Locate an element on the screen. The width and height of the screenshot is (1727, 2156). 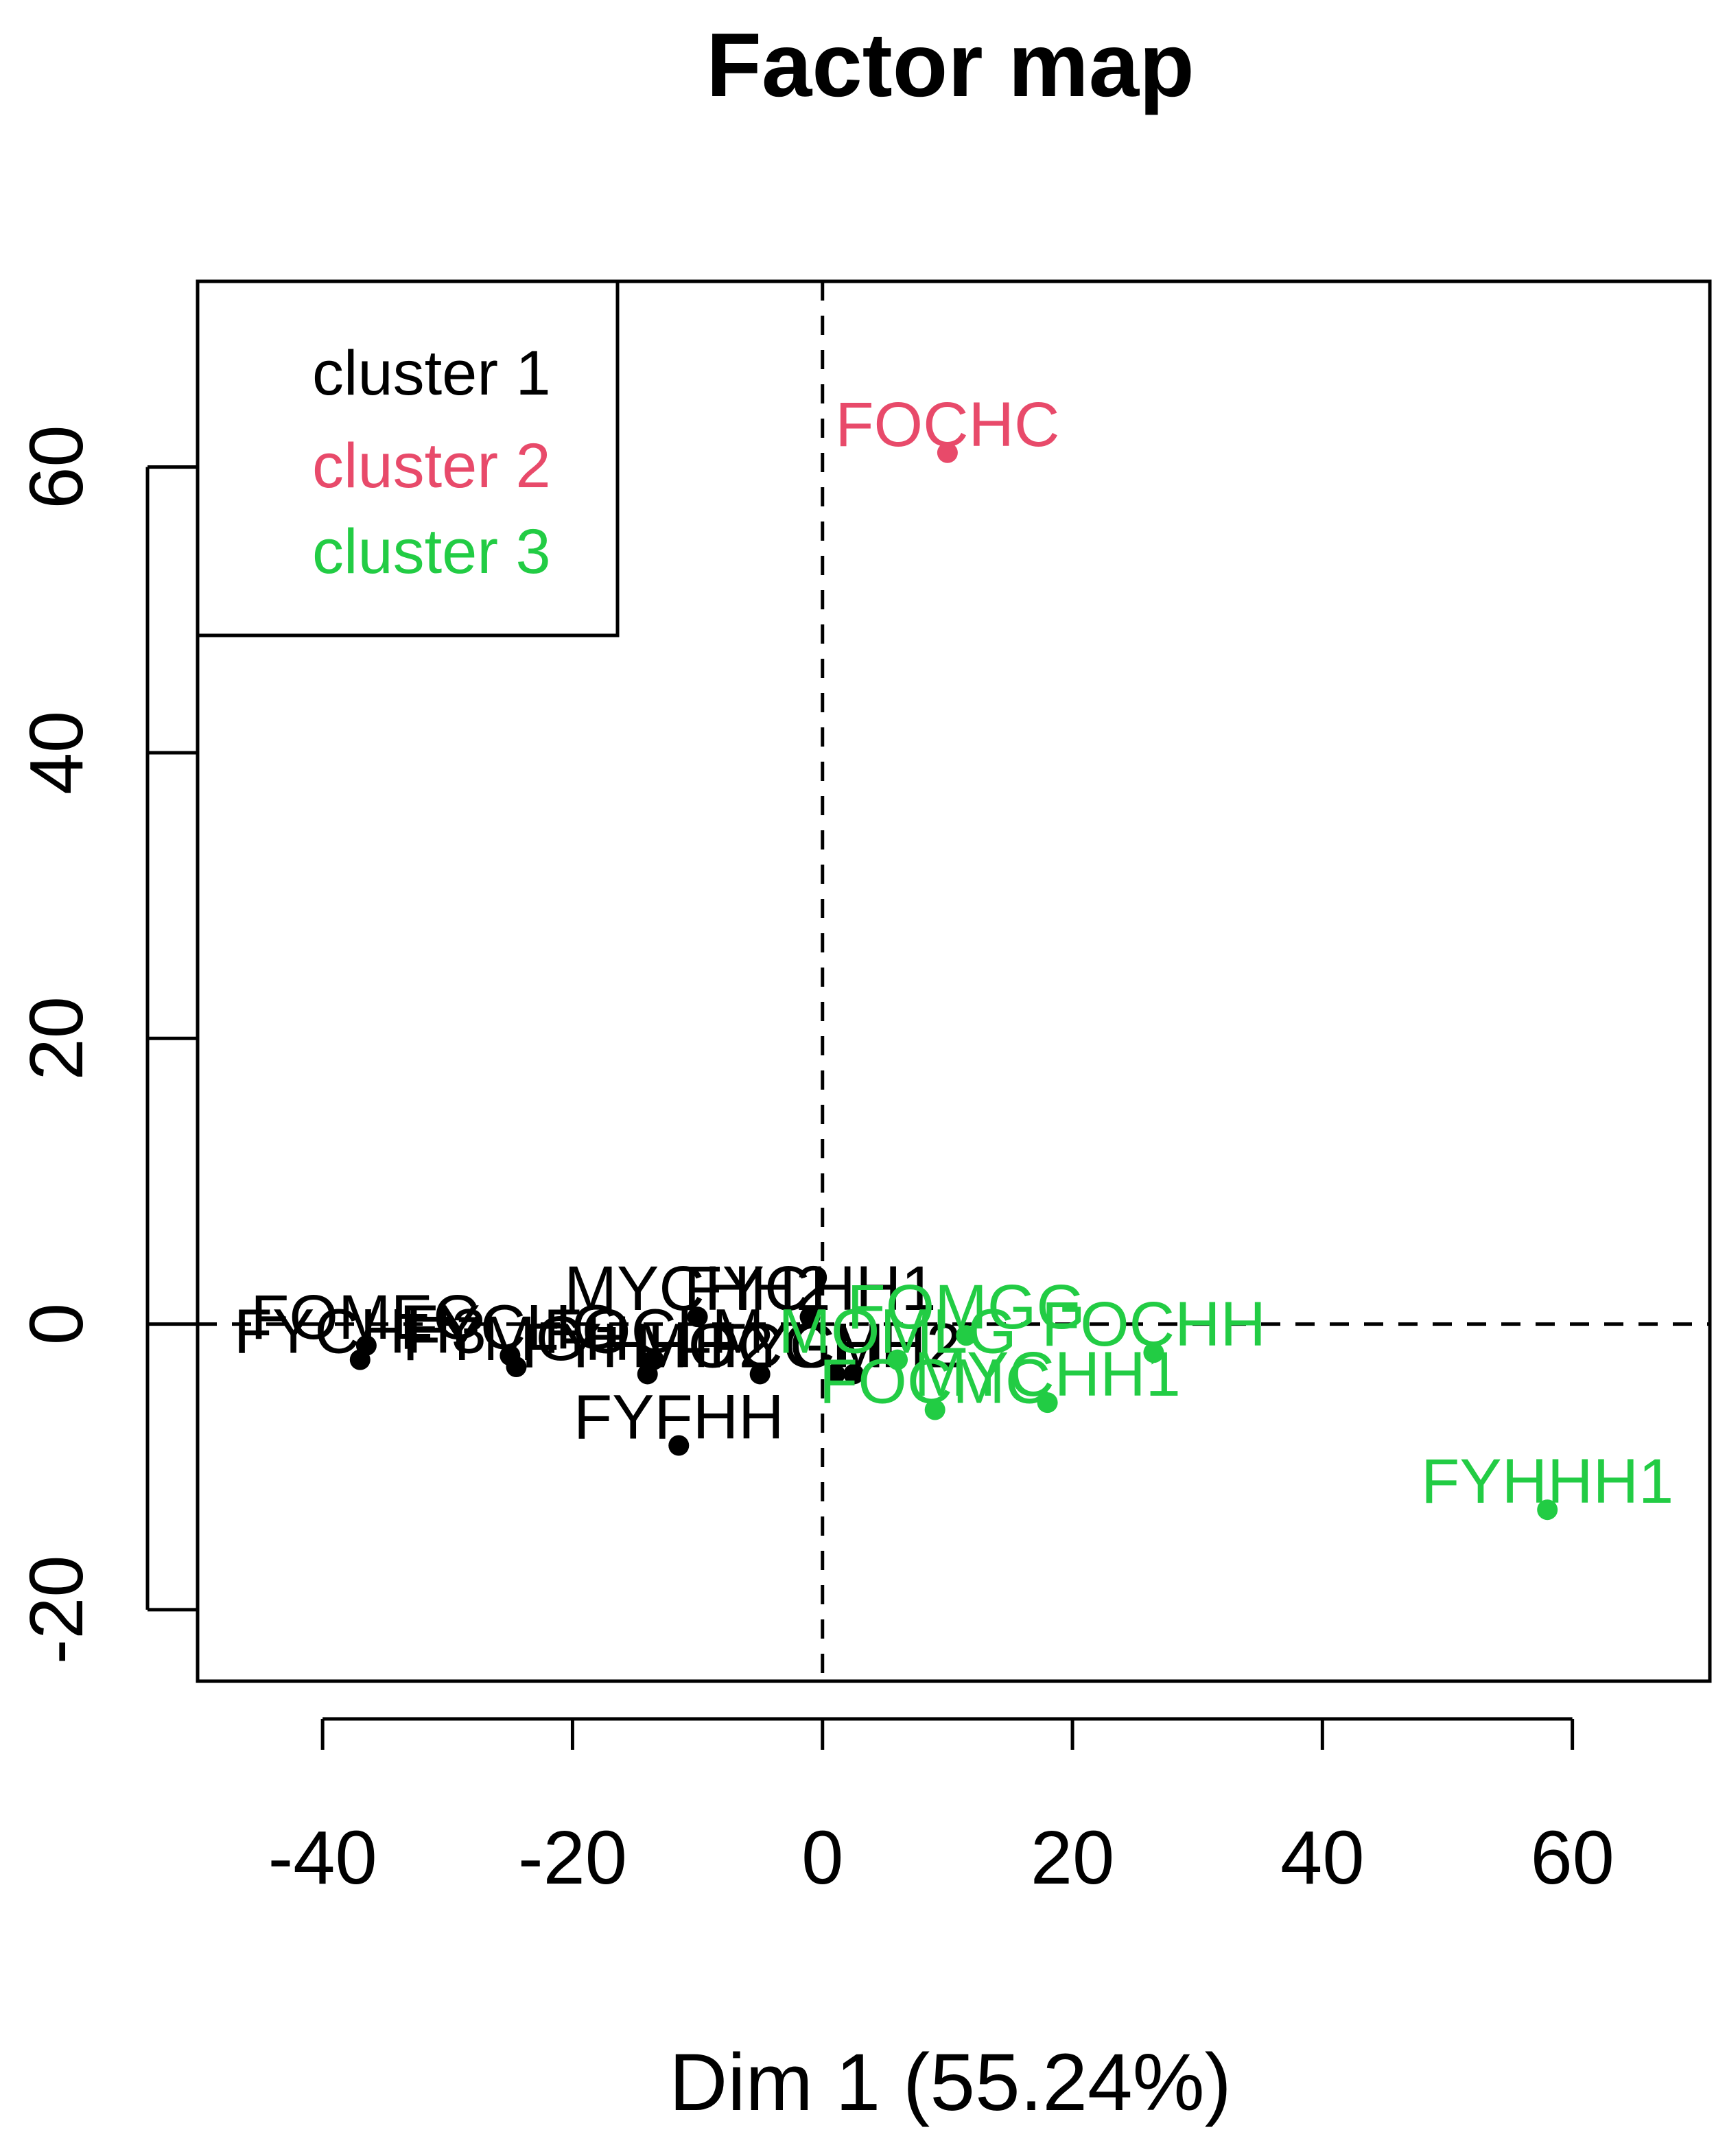
legend-box is located at coordinates (408, 458).